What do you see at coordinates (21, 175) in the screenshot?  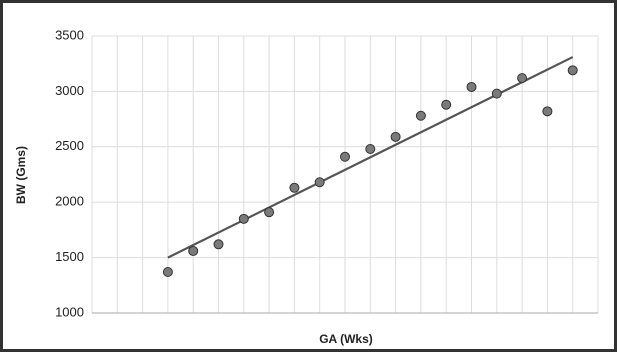 I see `y-axis-title: BW (Gms)` at bounding box center [21, 175].